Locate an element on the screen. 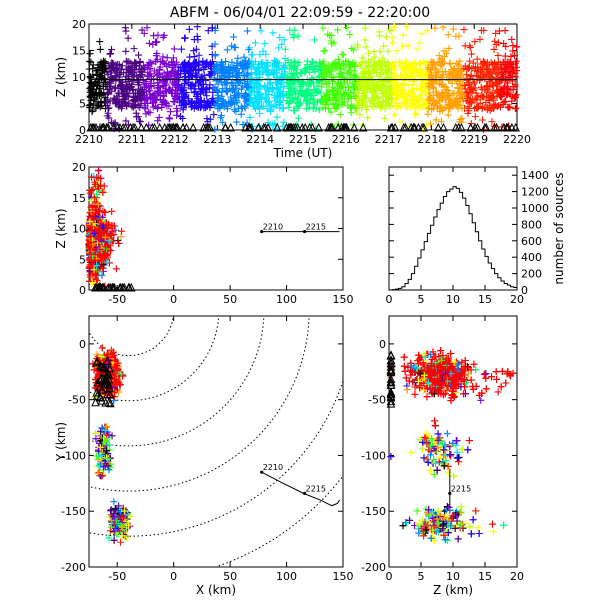  time-height-ytick-label: 0 is located at coordinates (82, 130).